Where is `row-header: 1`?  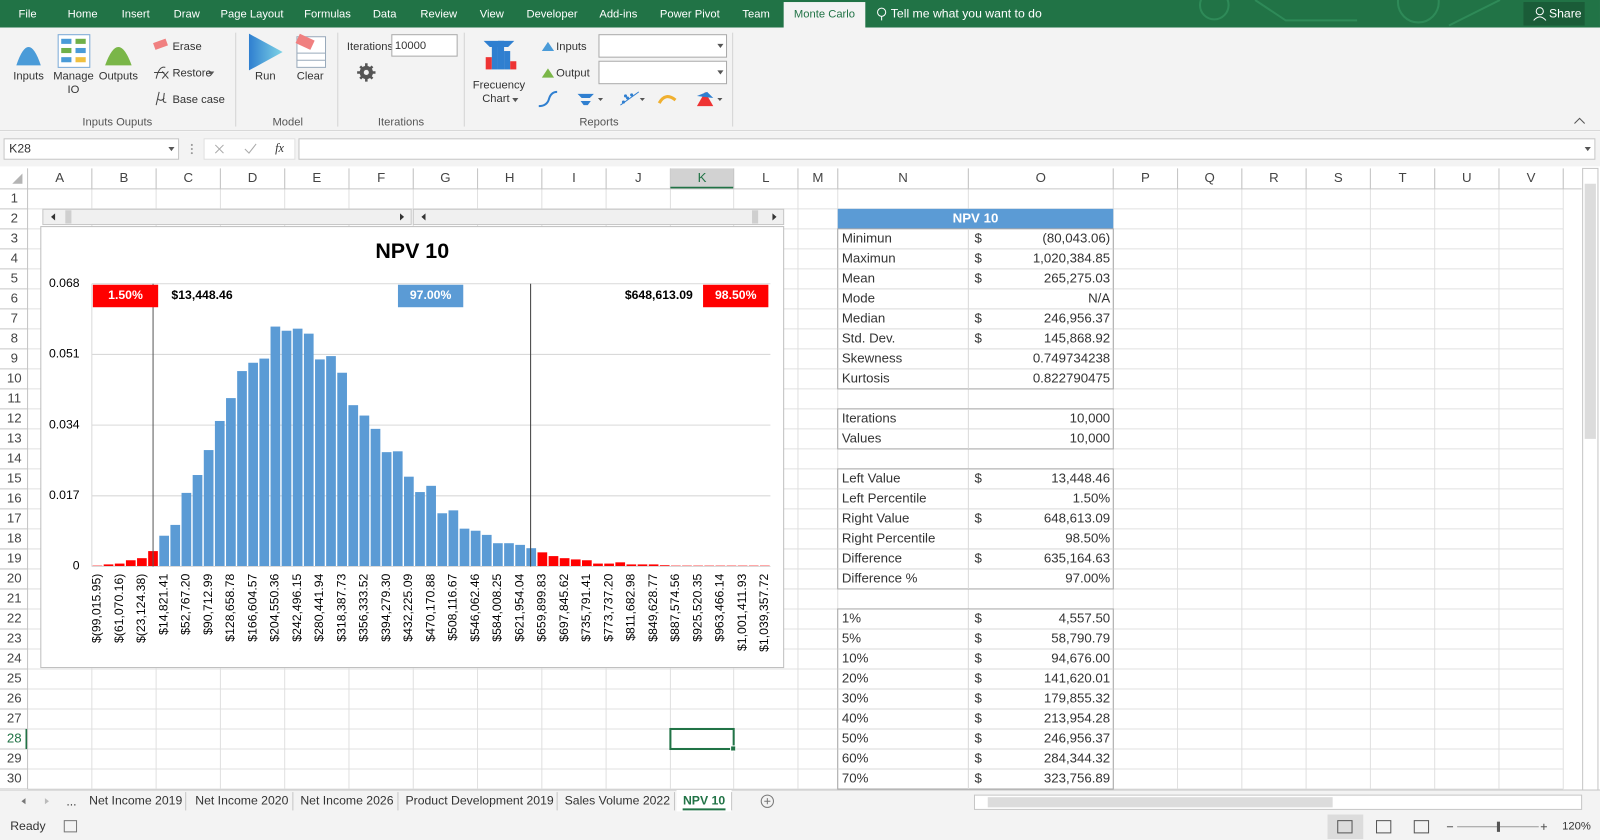
row-header: 1 is located at coordinates (14, 197).